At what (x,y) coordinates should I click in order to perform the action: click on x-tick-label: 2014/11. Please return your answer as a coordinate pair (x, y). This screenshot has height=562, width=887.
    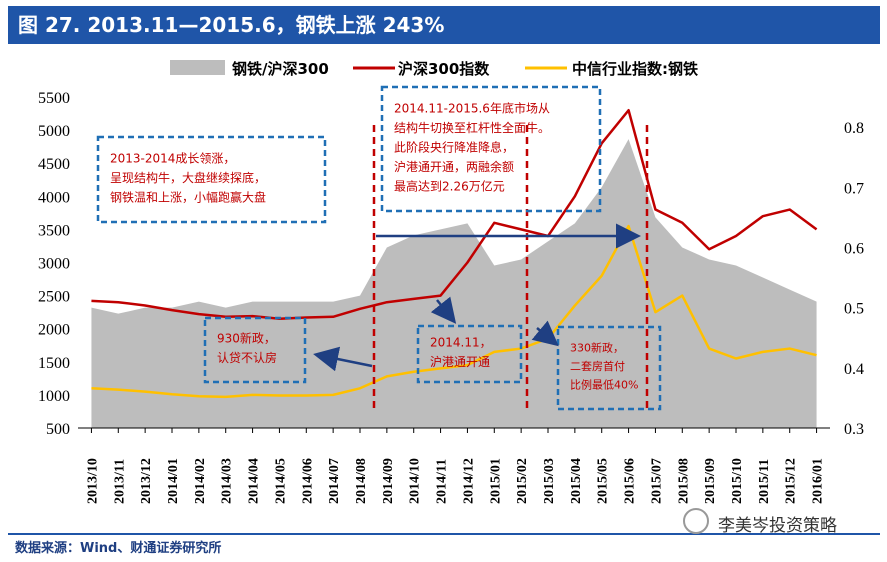
    Looking at the image, I should click on (442, 481).